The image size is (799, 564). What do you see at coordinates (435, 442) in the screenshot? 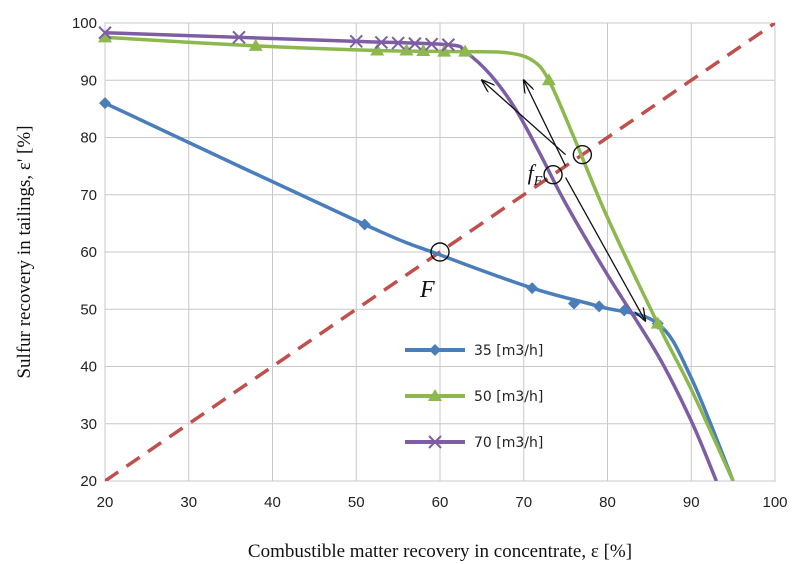
I see `legend-marker-x` at bounding box center [435, 442].